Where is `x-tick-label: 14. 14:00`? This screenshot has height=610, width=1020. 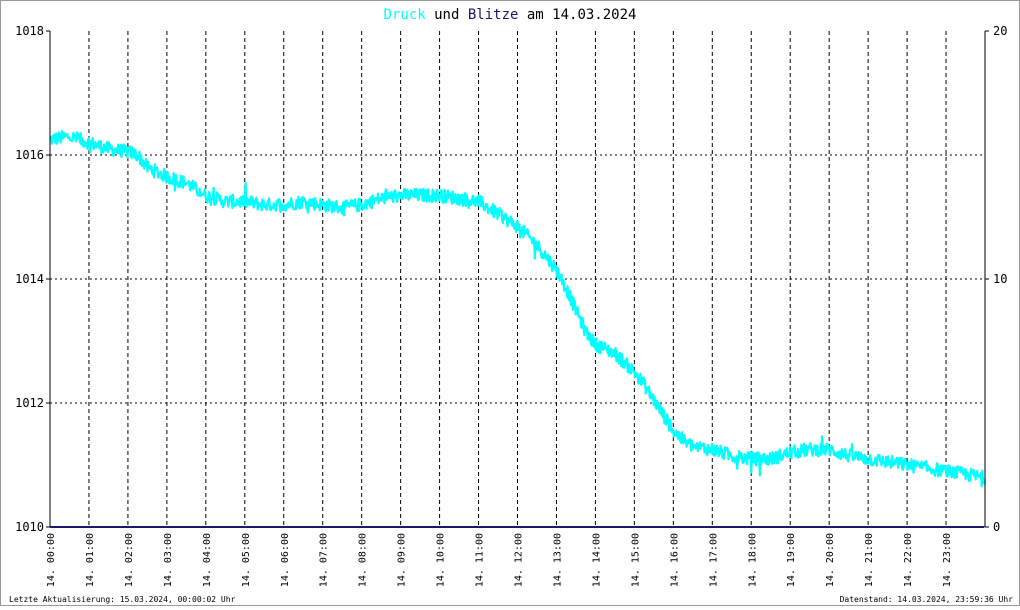 x-tick-label: 14. 14:00 is located at coordinates (596, 560).